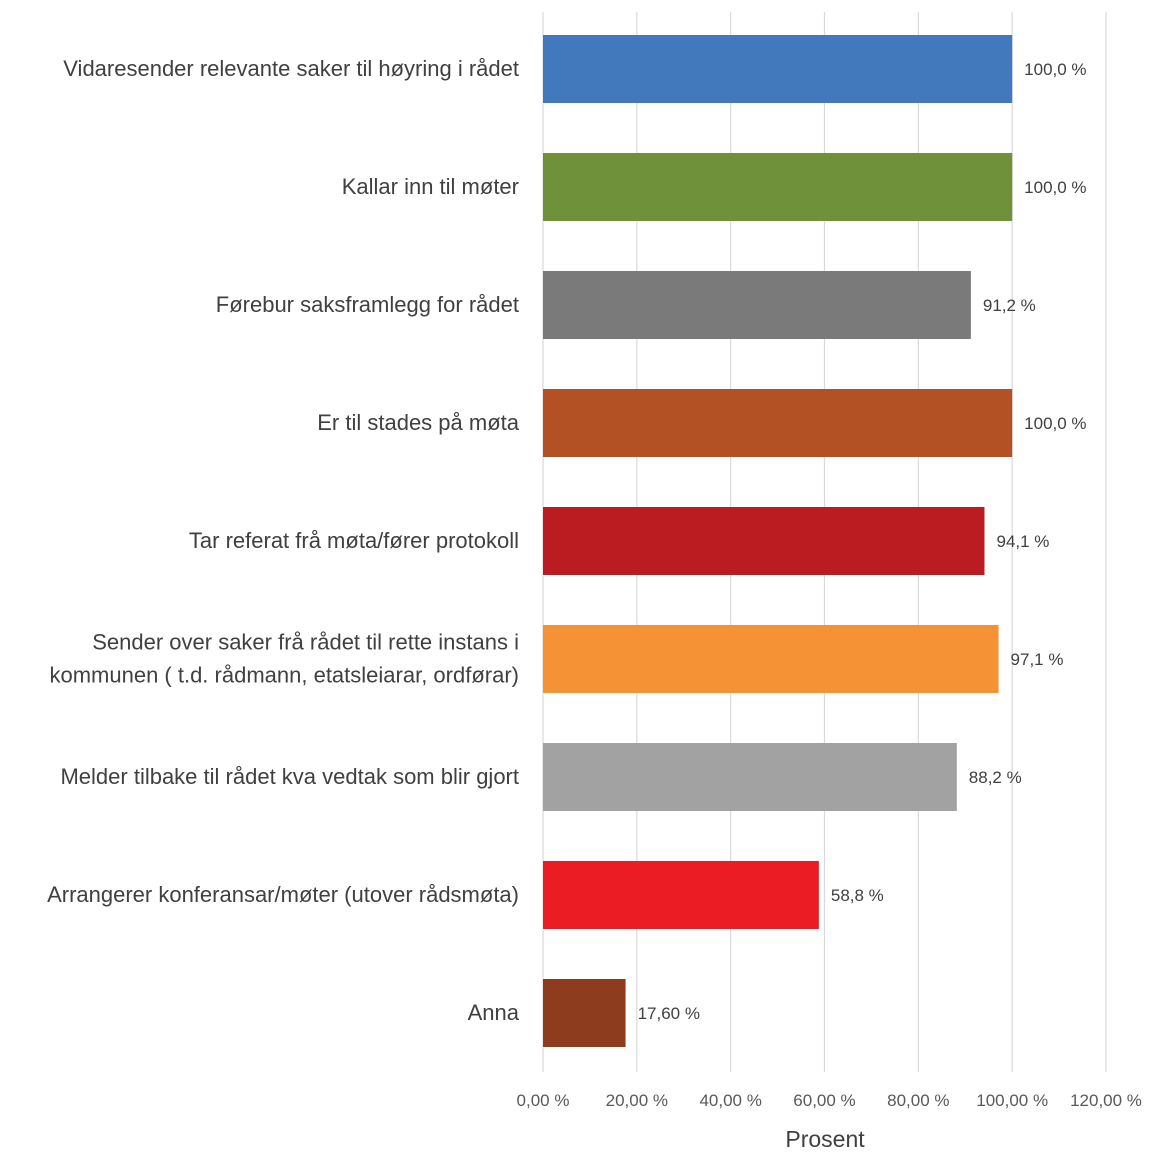 This screenshot has width=1152, height=1153. What do you see at coordinates (669, 1013) in the screenshot?
I see `data-label: 17,60 %` at bounding box center [669, 1013].